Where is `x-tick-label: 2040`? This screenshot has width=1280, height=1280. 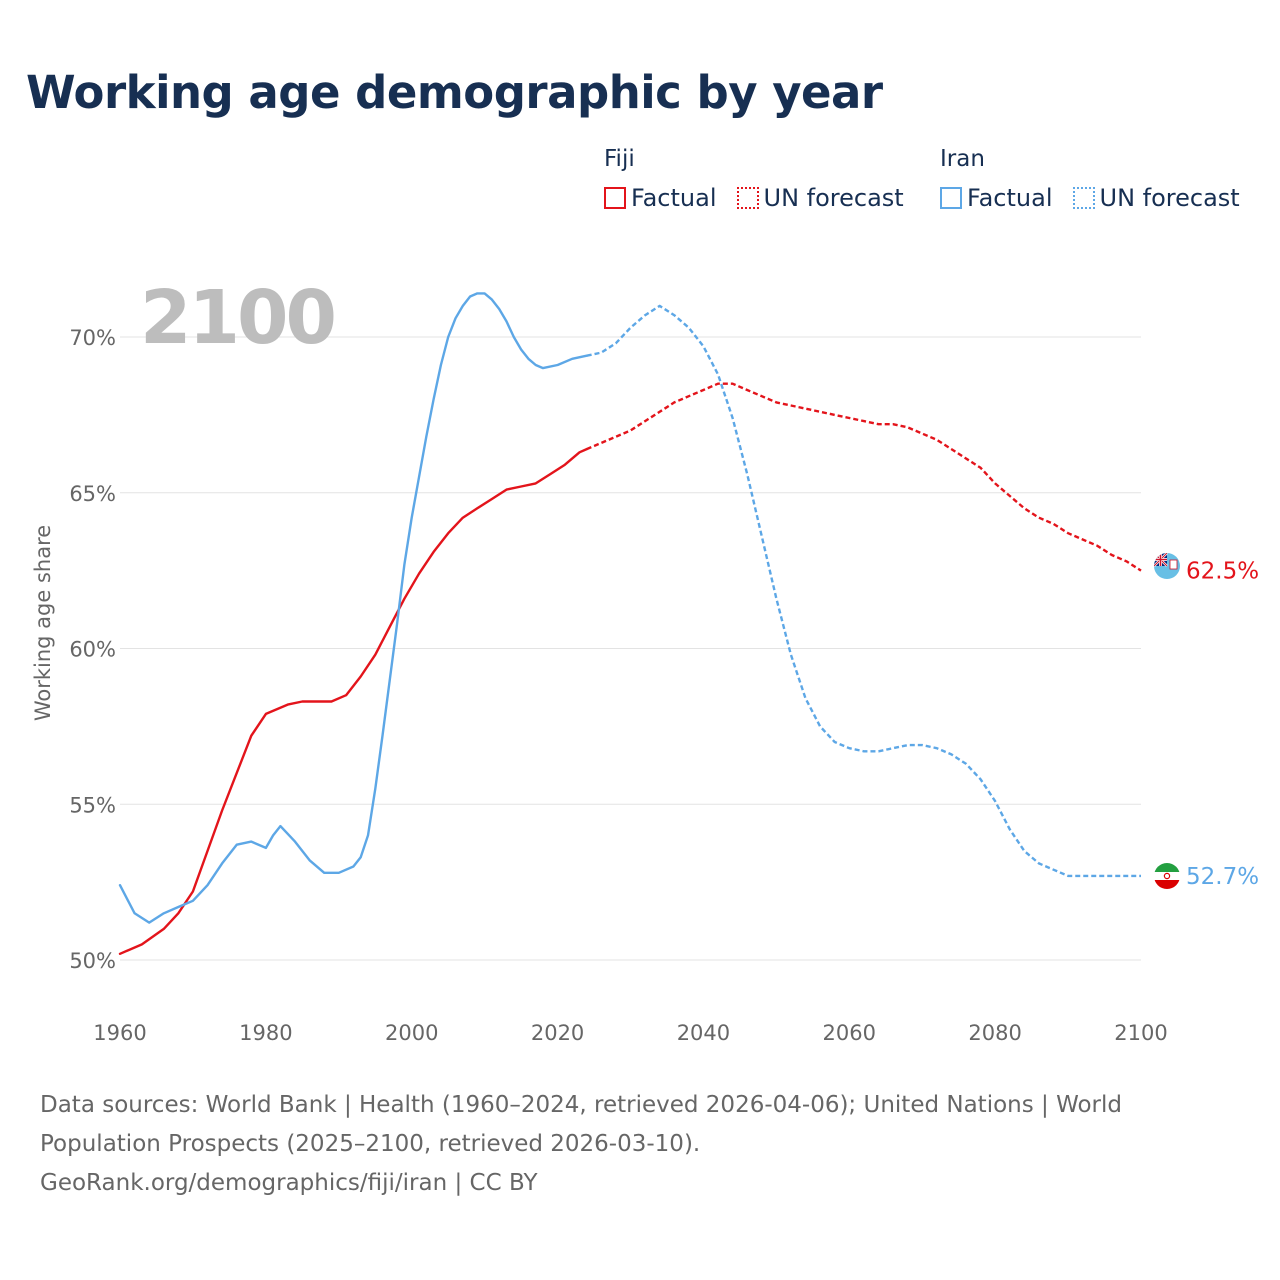 x-tick-label: 2040 is located at coordinates (703, 1033).